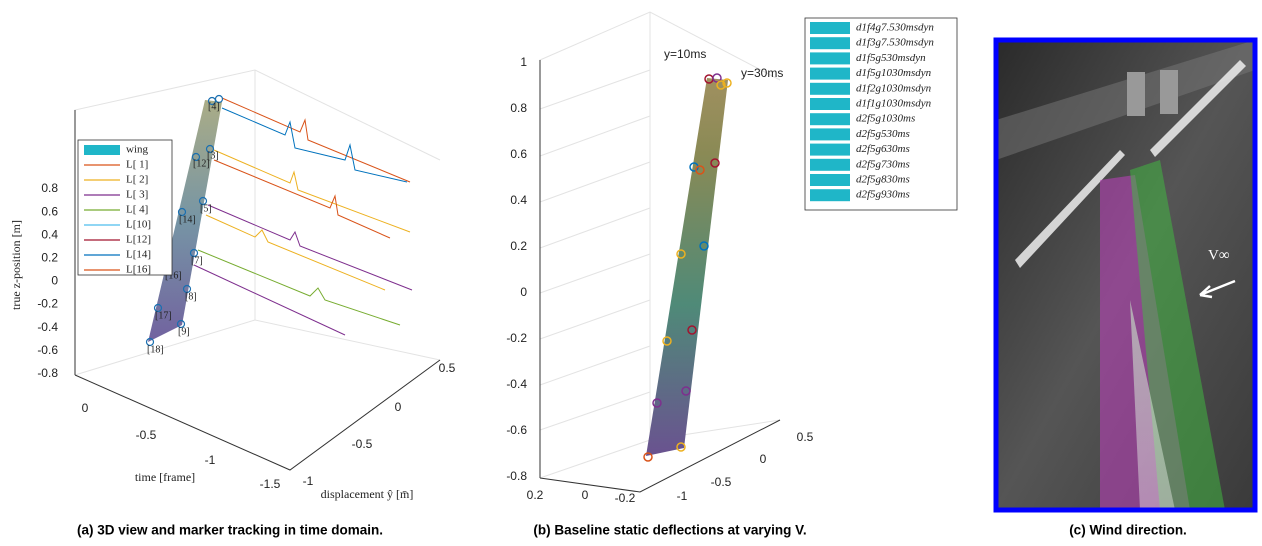 This screenshot has width=1262, height=546. What do you see at coordinates (137, 165) in the screenshot?
I see `legend-label: L[ 1]` at bounding box center [137, 165].